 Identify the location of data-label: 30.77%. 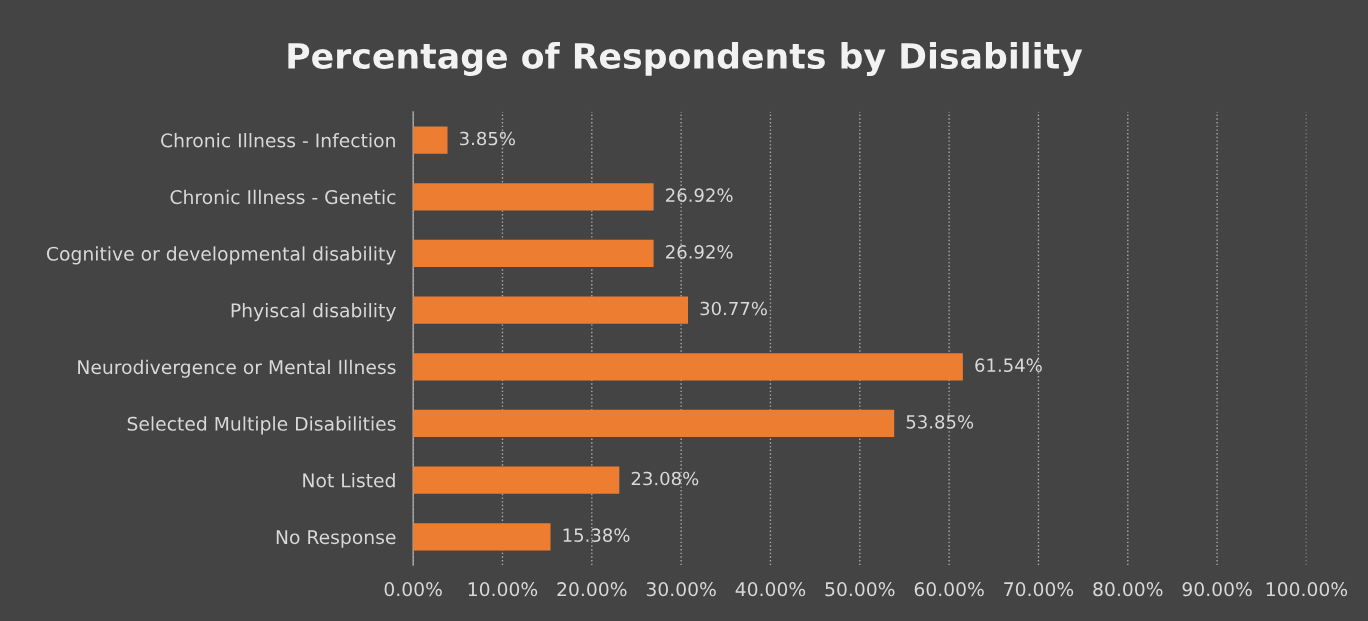
(733, 308).